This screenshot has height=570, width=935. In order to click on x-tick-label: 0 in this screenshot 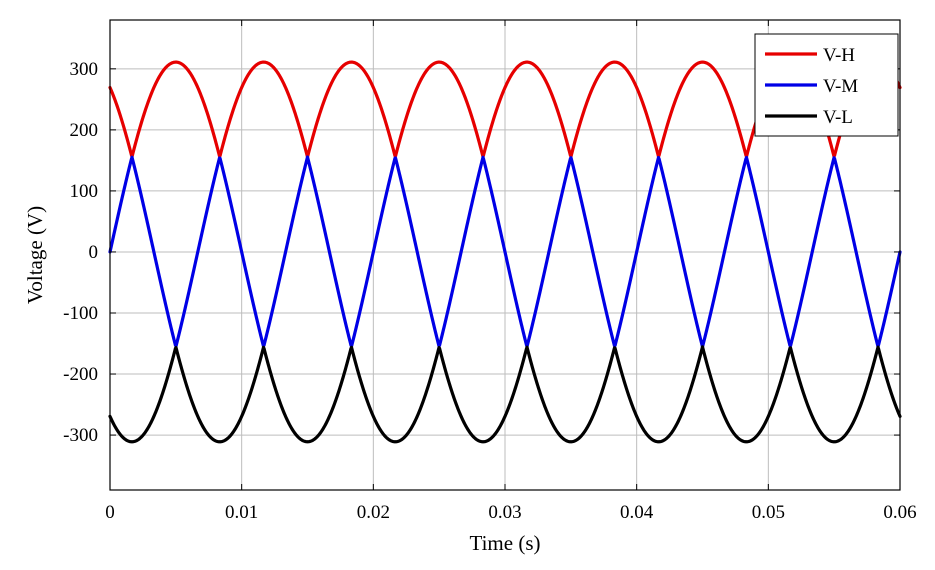, I will do `click(110, 512)`.